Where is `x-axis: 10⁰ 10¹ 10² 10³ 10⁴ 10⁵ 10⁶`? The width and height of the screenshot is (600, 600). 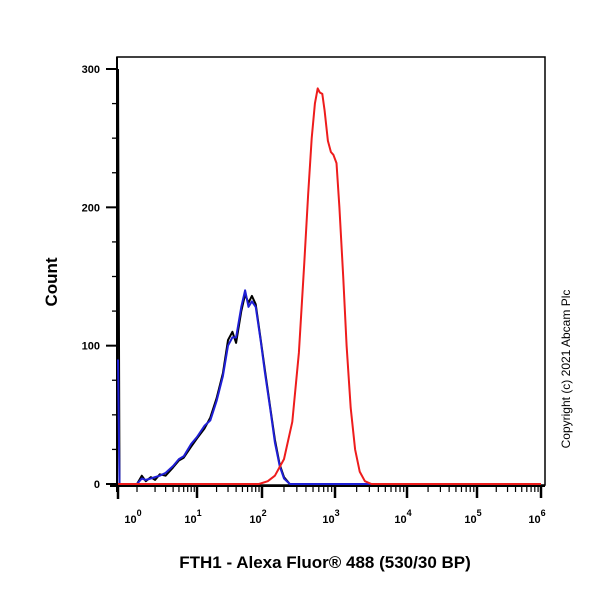 x-axis: 10⁰ 10¹ 10² 10³ 10⁴ 10⁵ 10⁶ is located at coordinates (328, 505).